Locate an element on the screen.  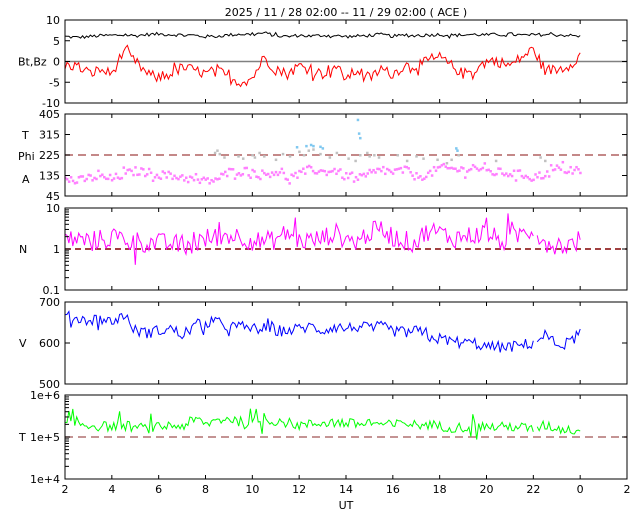
series-line-T is located at coordinates (299, 424).